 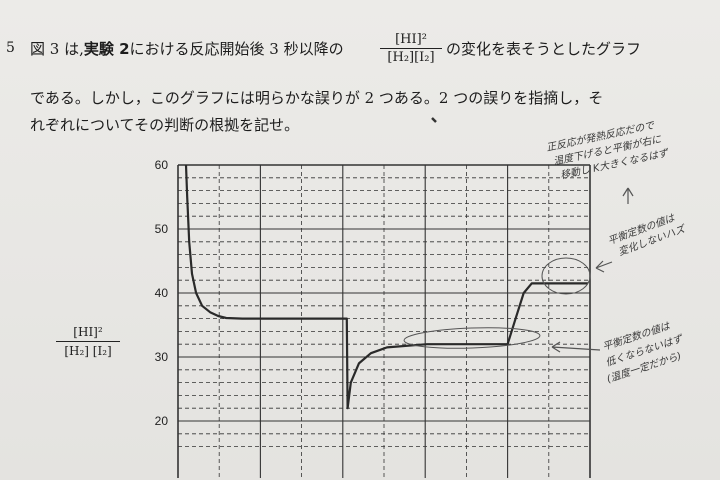 What do you see at coordinates (236, 49) in the screenshot?
I see `question-line-1-mid: における反応開始後 3 秒以降の` at bounding box center [236, 49].